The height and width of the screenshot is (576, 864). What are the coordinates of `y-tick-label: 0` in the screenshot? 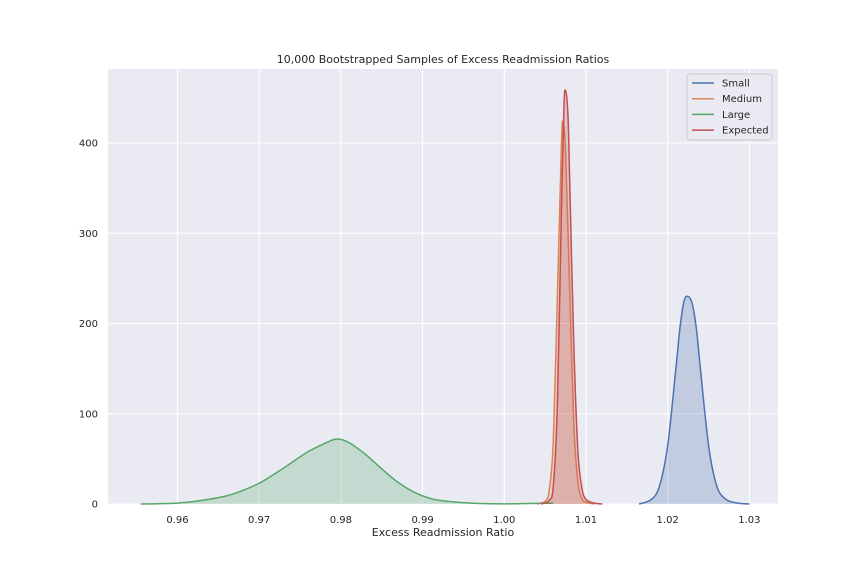 It's located at (95, 505).